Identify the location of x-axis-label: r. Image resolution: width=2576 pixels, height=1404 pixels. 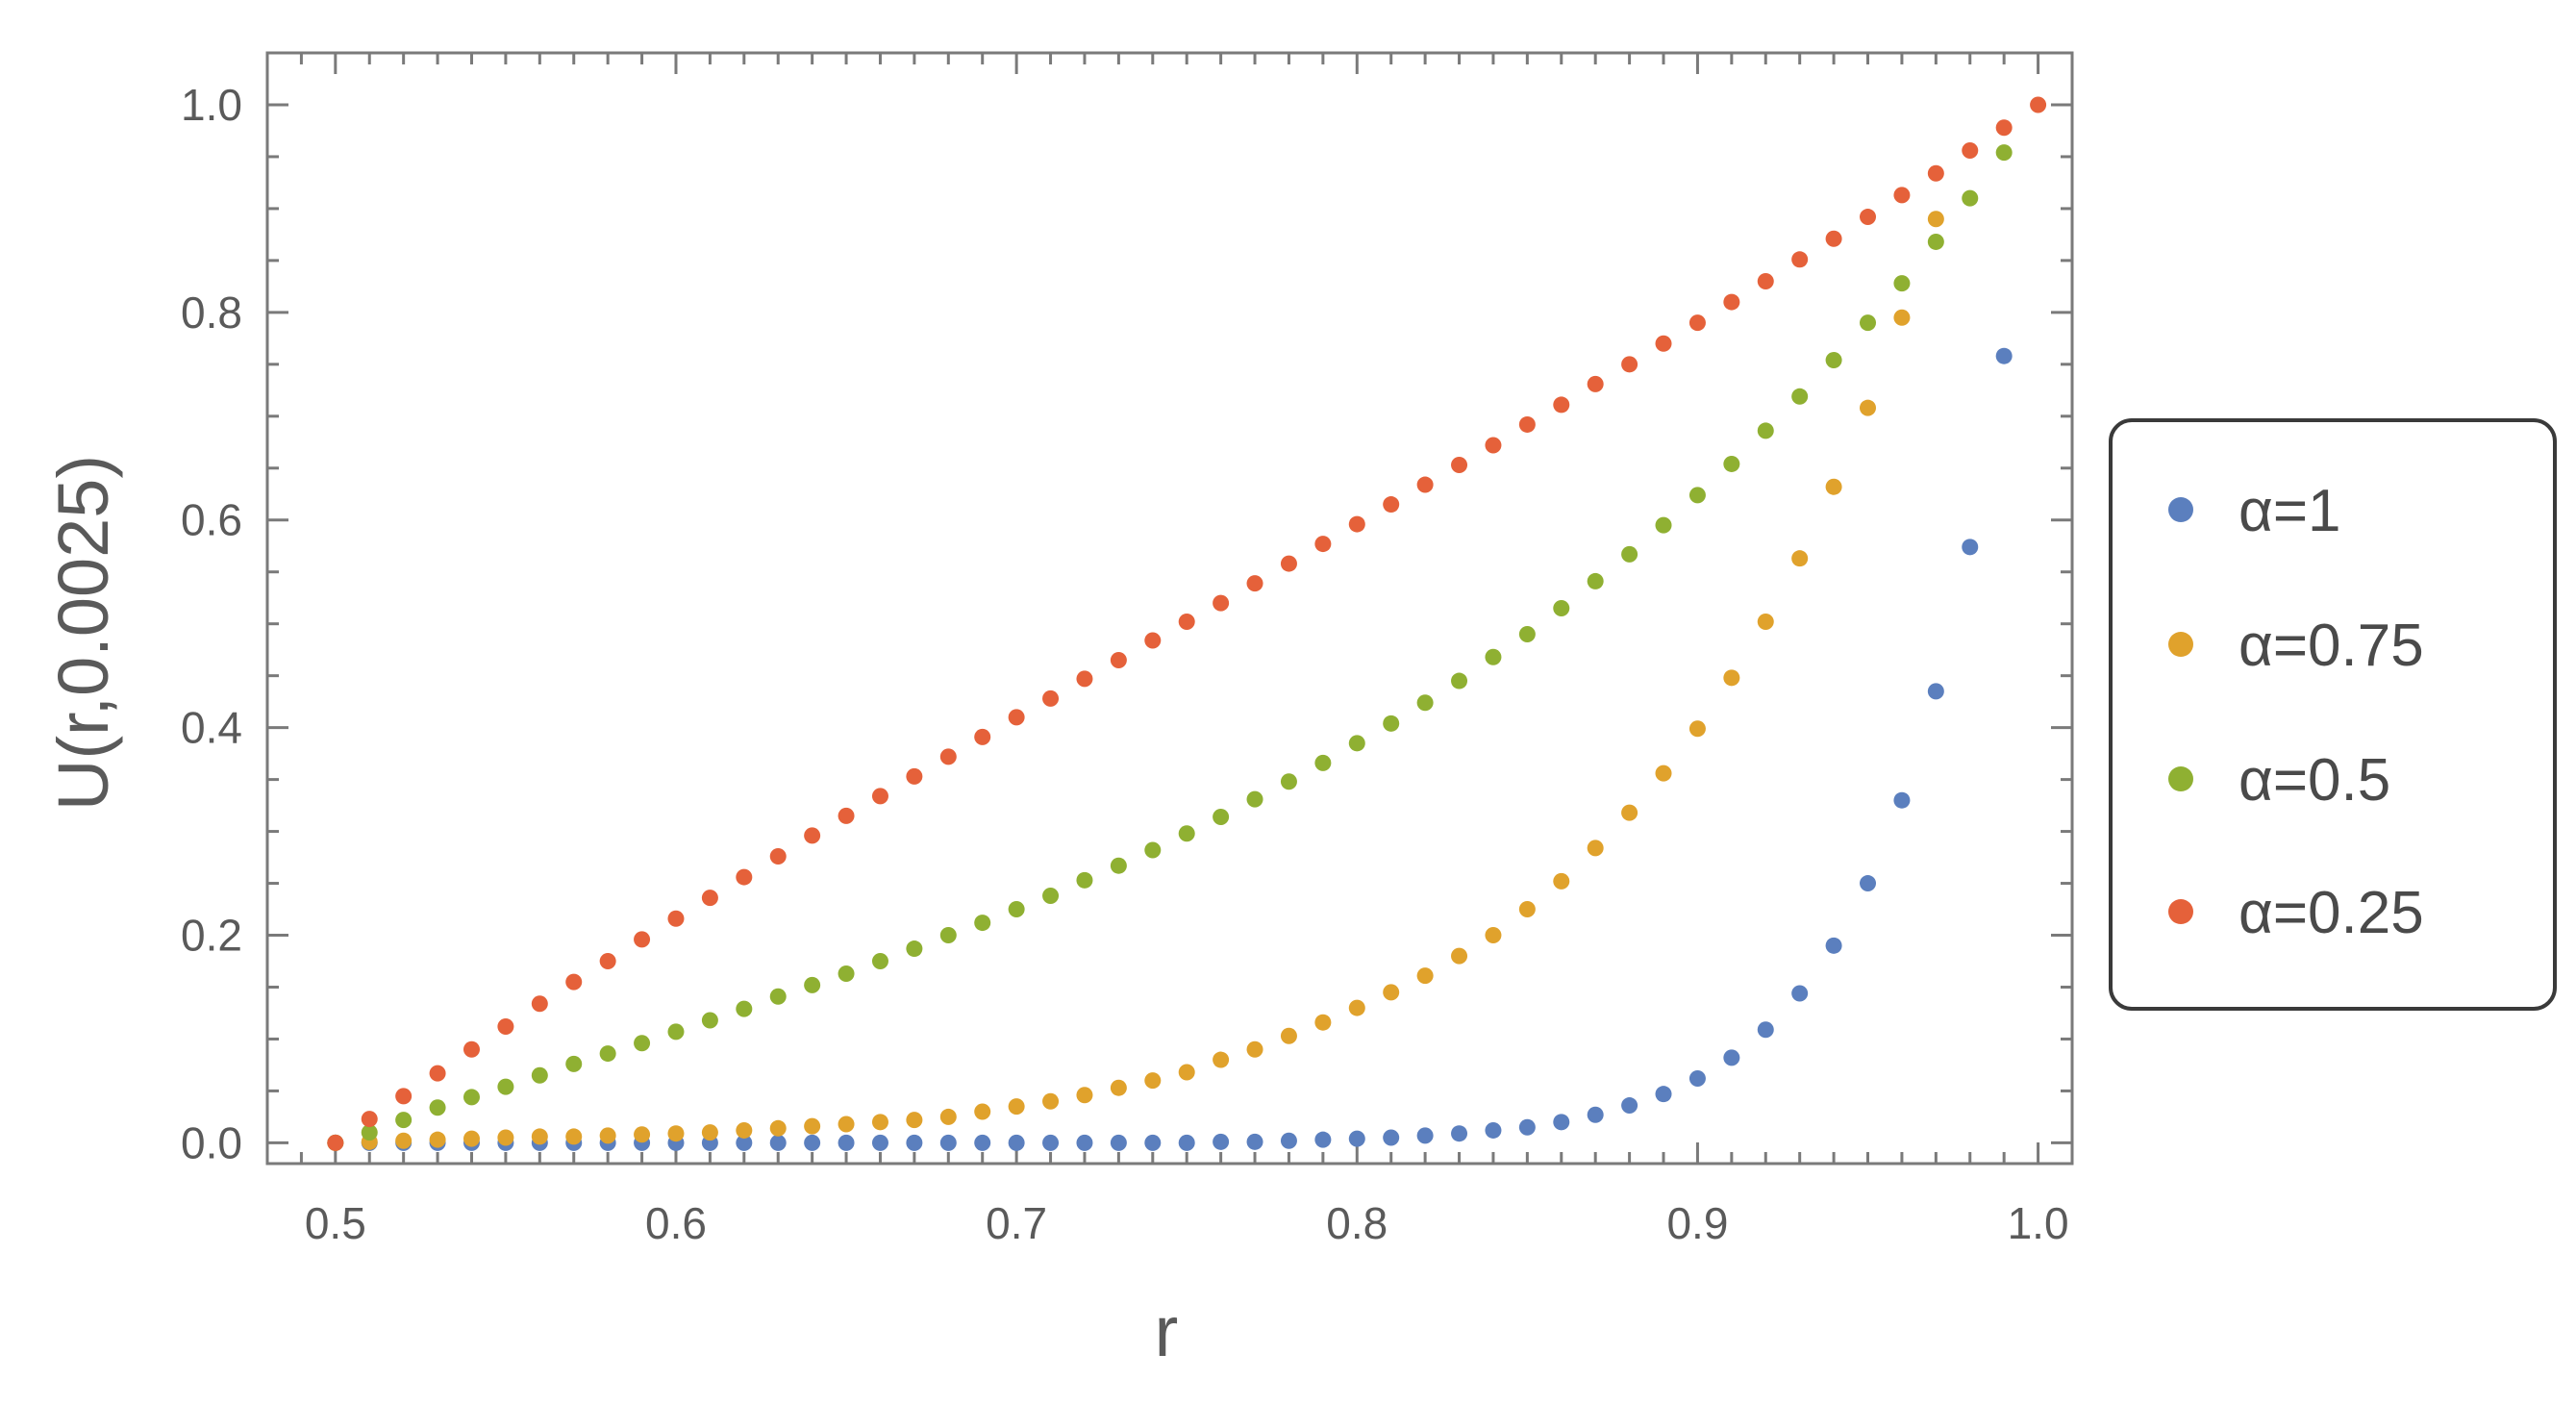
(1167, 1331).